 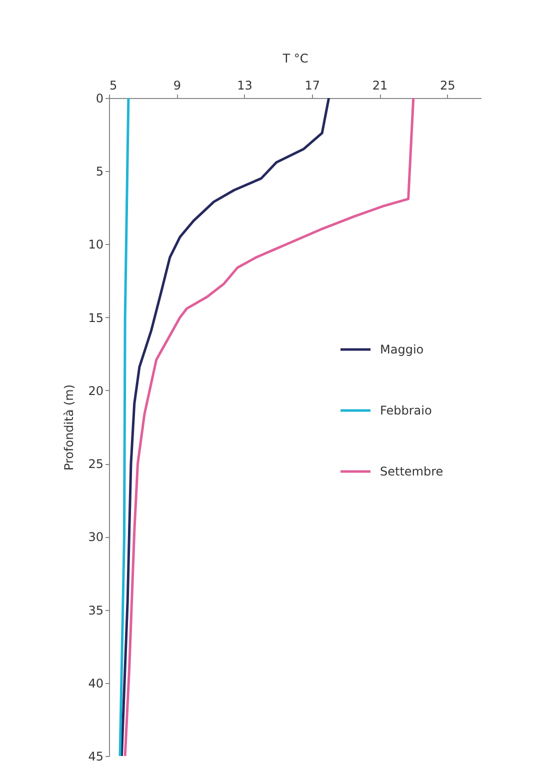 I want to click on y-tick-label: 45, so click(x=96, y=757).